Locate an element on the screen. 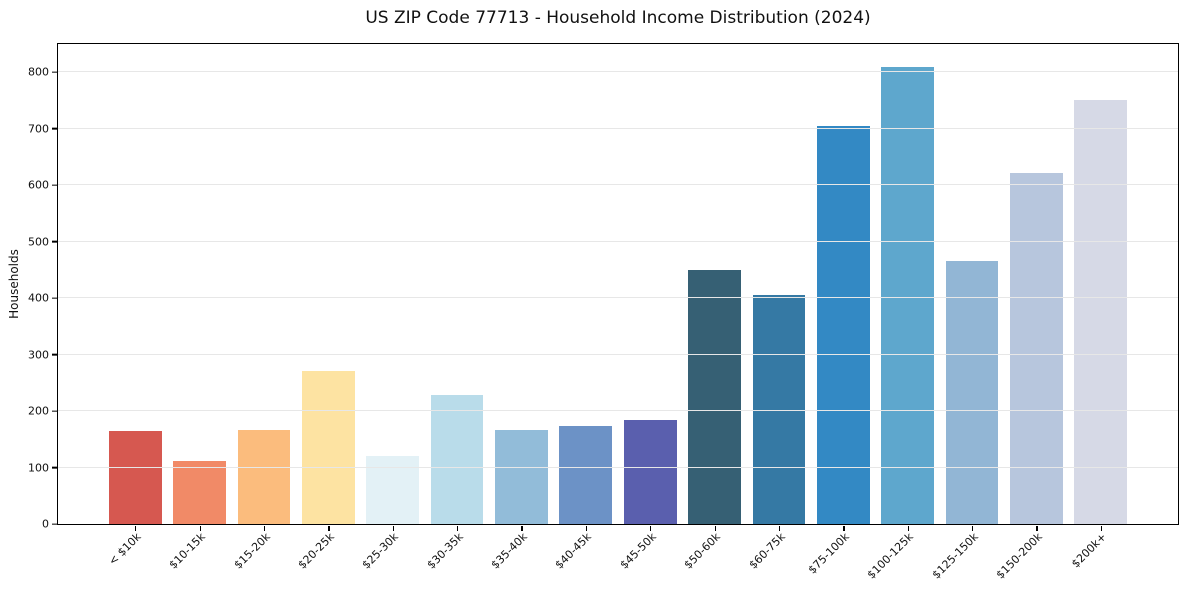  y-tick-label: 0 is located at coordinates (45, 524).